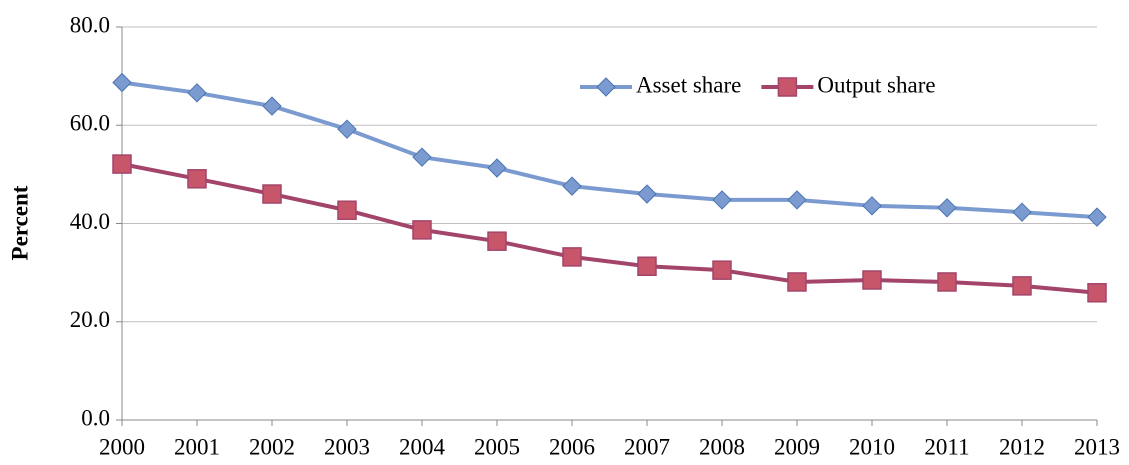  What do you see at coordinates (797, 446) in the screenshot?
I see `x-tick-label: 2009` at bounding box center [797, 446].